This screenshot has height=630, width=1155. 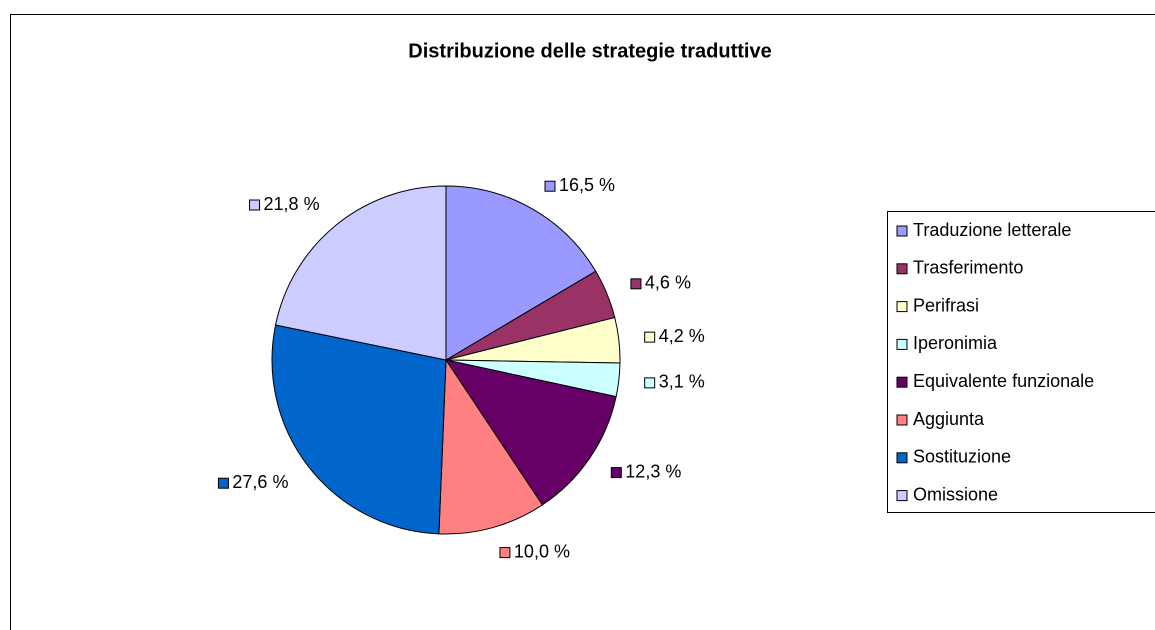 What do you see at coordinates (542, 551) in the screenshot?
I see `data-label: 10,0 %` at bounding box center [542, 551].